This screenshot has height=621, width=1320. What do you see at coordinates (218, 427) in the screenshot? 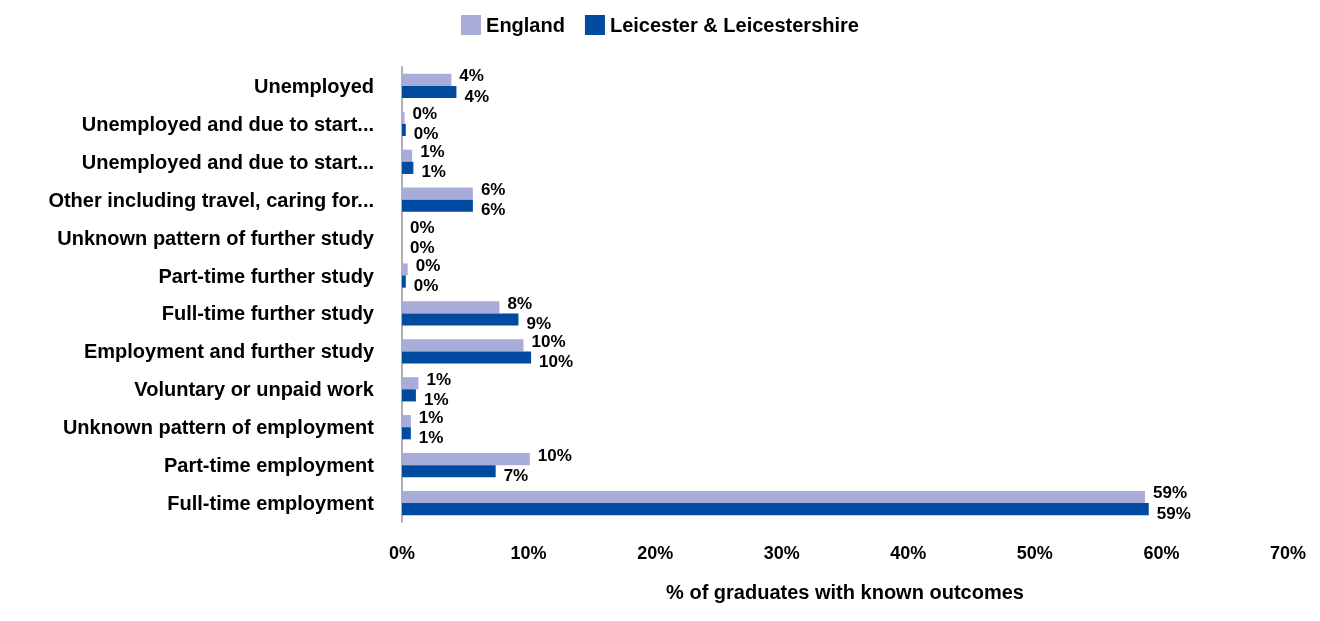
I see `y-tick-label: Unknown pattern of employment` at bounding box center [218, 427].